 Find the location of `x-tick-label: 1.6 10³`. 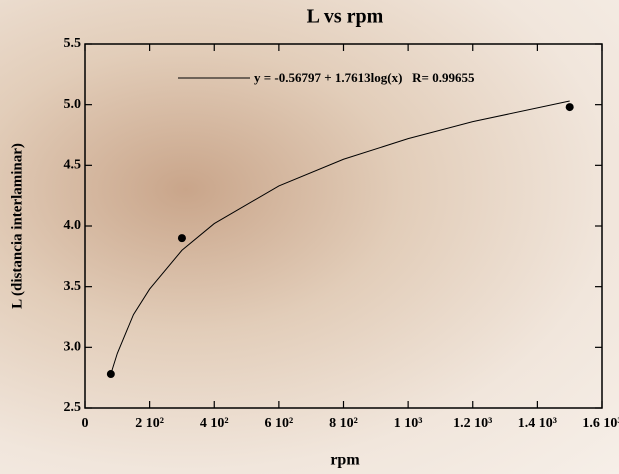

x-tick-label: 1.6 10³ is located at coordinates (600, 423).